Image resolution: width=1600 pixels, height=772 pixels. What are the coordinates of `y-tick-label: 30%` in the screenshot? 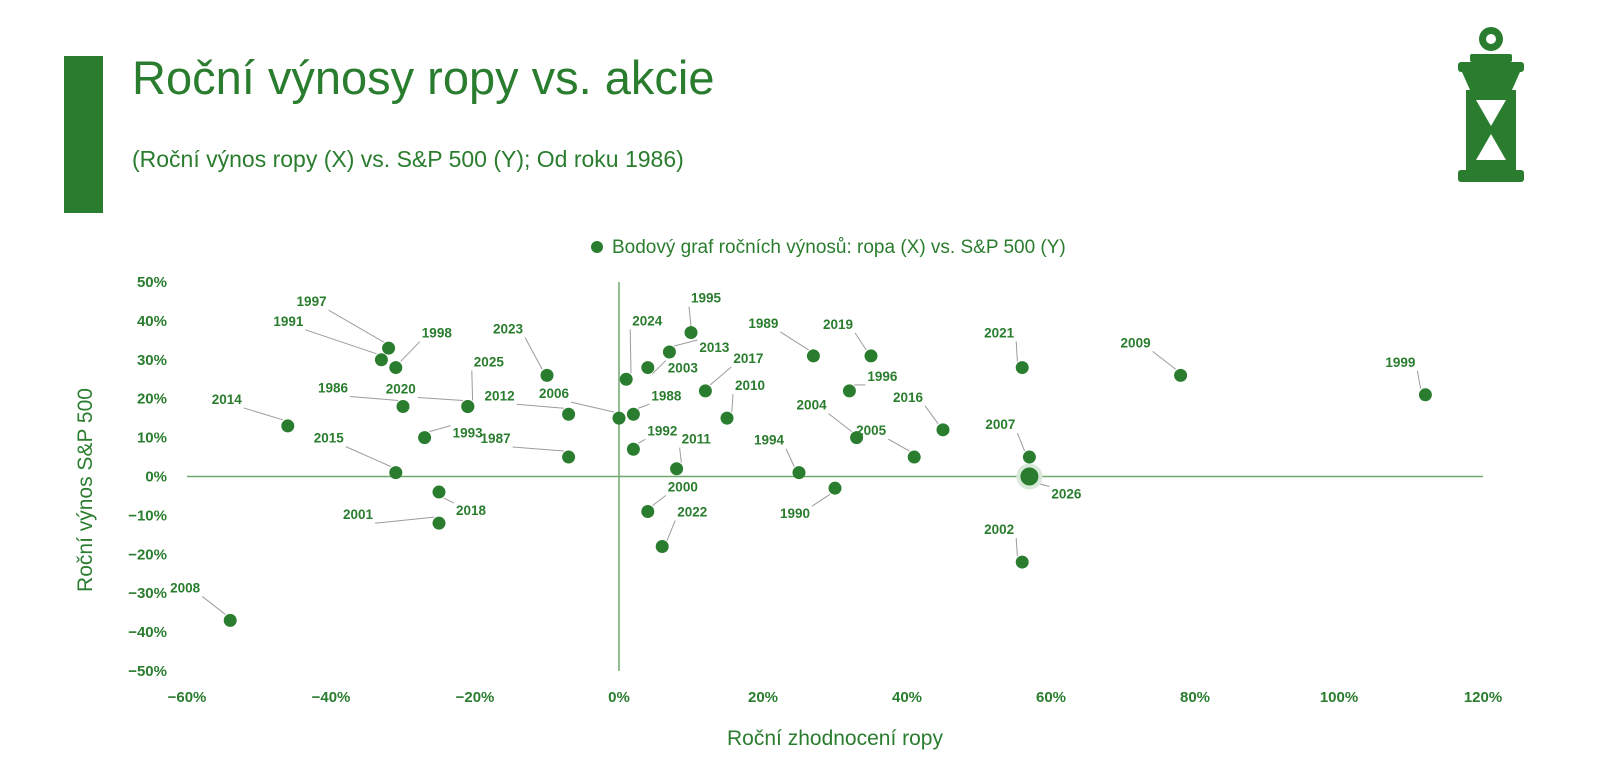 It's located at (152, 360).